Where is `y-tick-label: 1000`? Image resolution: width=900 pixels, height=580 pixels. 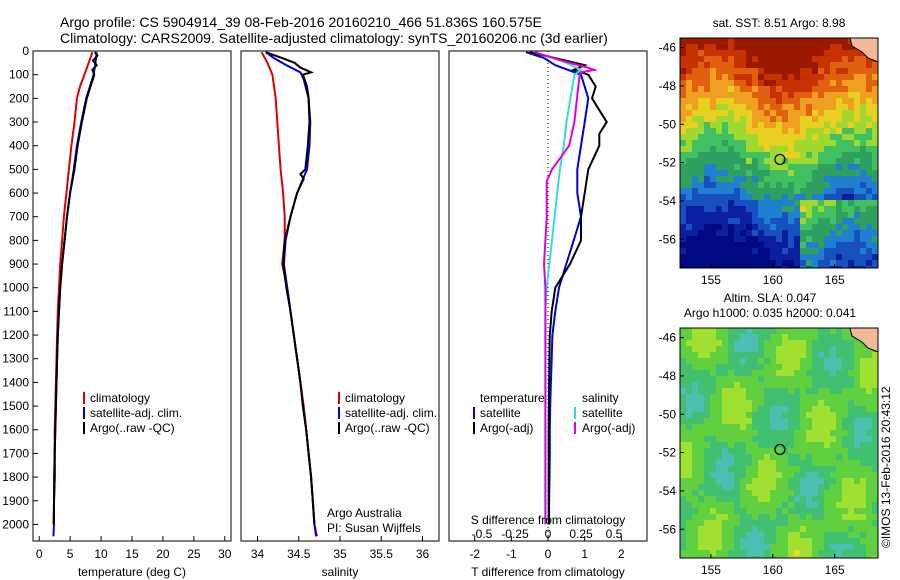 y-tick-label: 1000 is located at coordinates (15, 288).